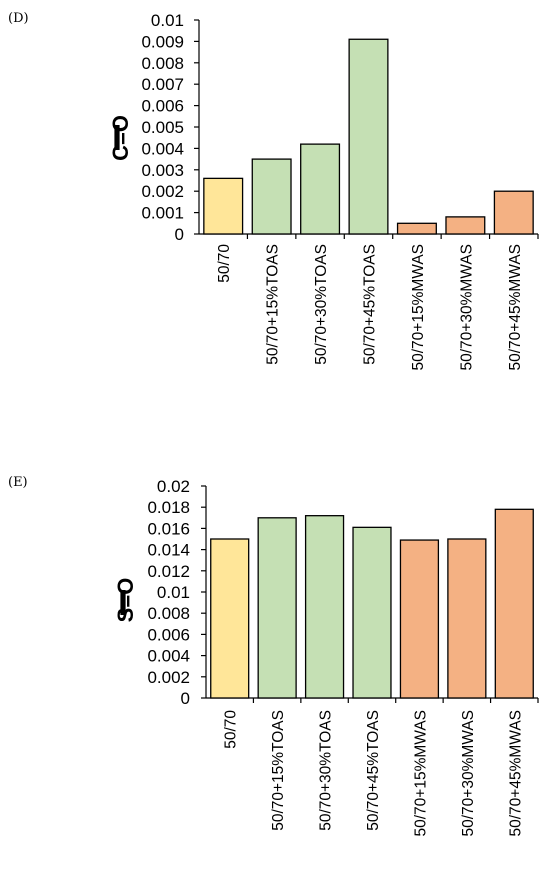  Describe the element at coordinates (162, 41) in the screenshot. I see `y-tick-label: 0.009` at that location.